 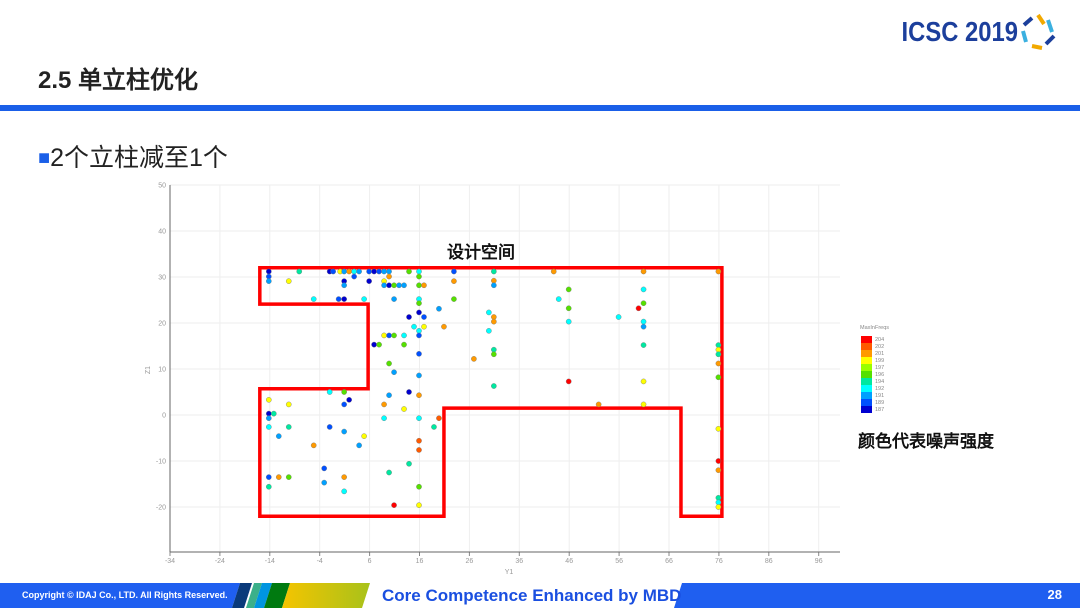 What do you see at coordinates (139, 158) in the screenshot?
I see `bullet-text: 2个立柱减至1个` at bounding box center [139, 158].